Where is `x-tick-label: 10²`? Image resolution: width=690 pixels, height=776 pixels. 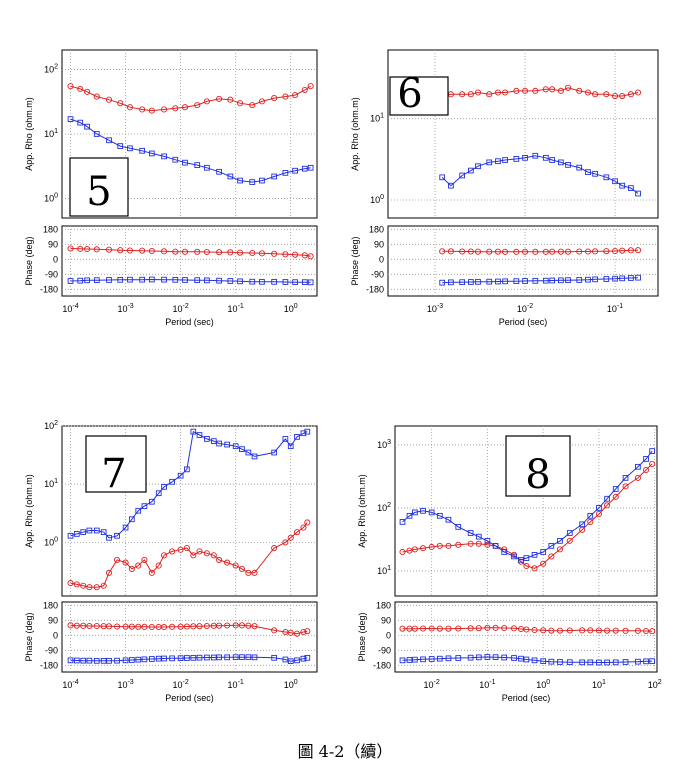 x-tick-label: 10² is located at coordinates (655, 684).